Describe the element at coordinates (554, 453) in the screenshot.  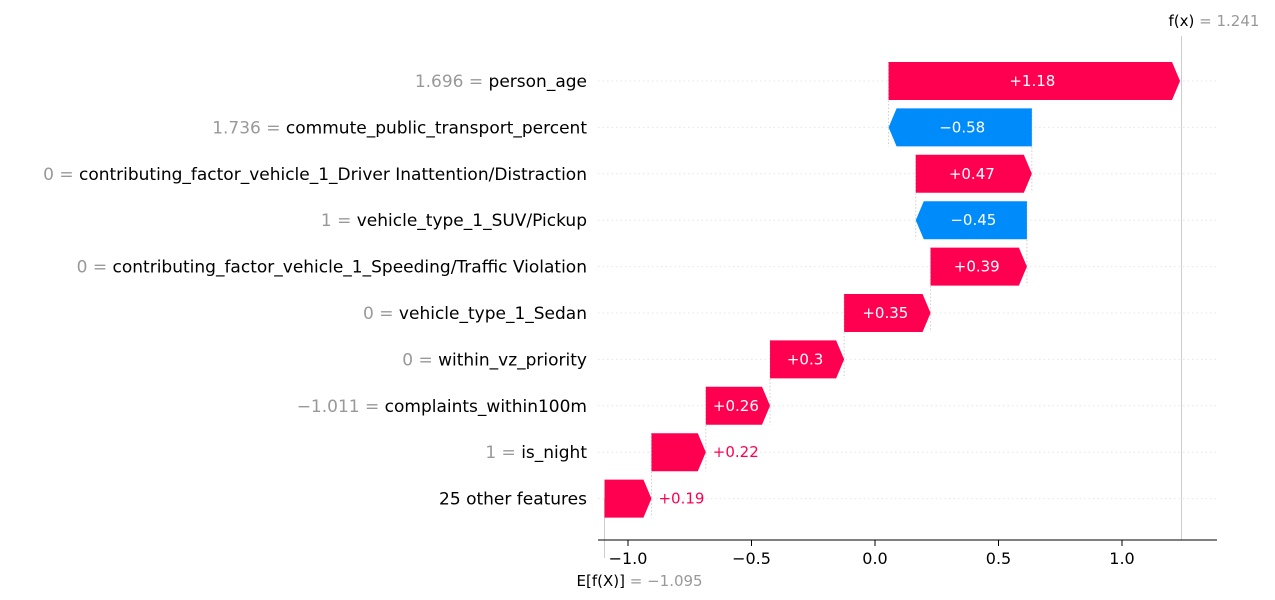
I see `feature-name: is_night` at that location.